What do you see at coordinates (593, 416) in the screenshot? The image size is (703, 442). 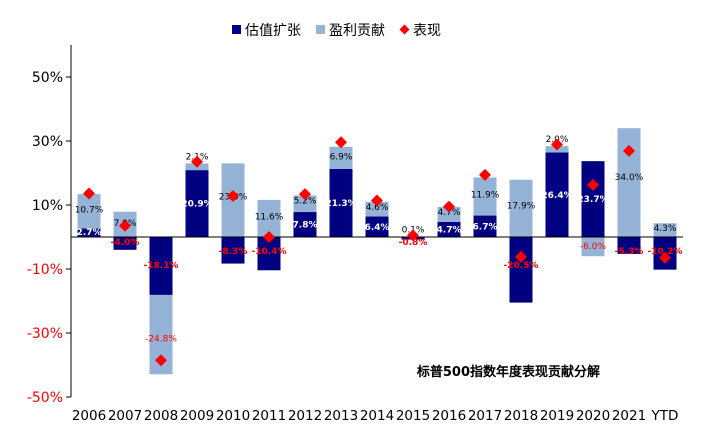 I see `x-tick-label: 2020` at bounding box center [593, 416].